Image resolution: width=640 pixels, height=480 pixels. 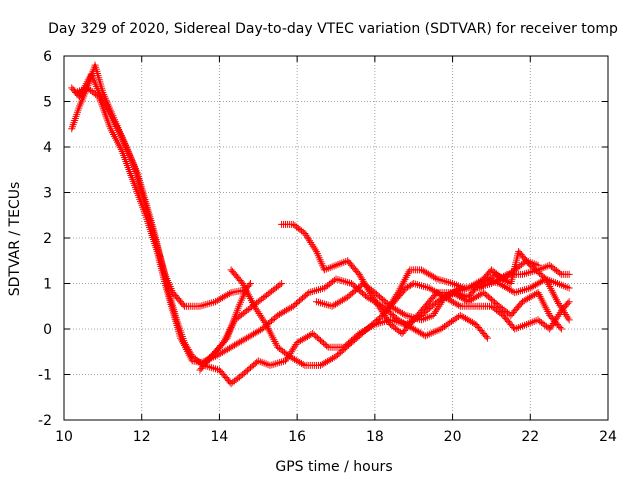 I want to click on x-tick-label: 16, so click(x=297, y=437).